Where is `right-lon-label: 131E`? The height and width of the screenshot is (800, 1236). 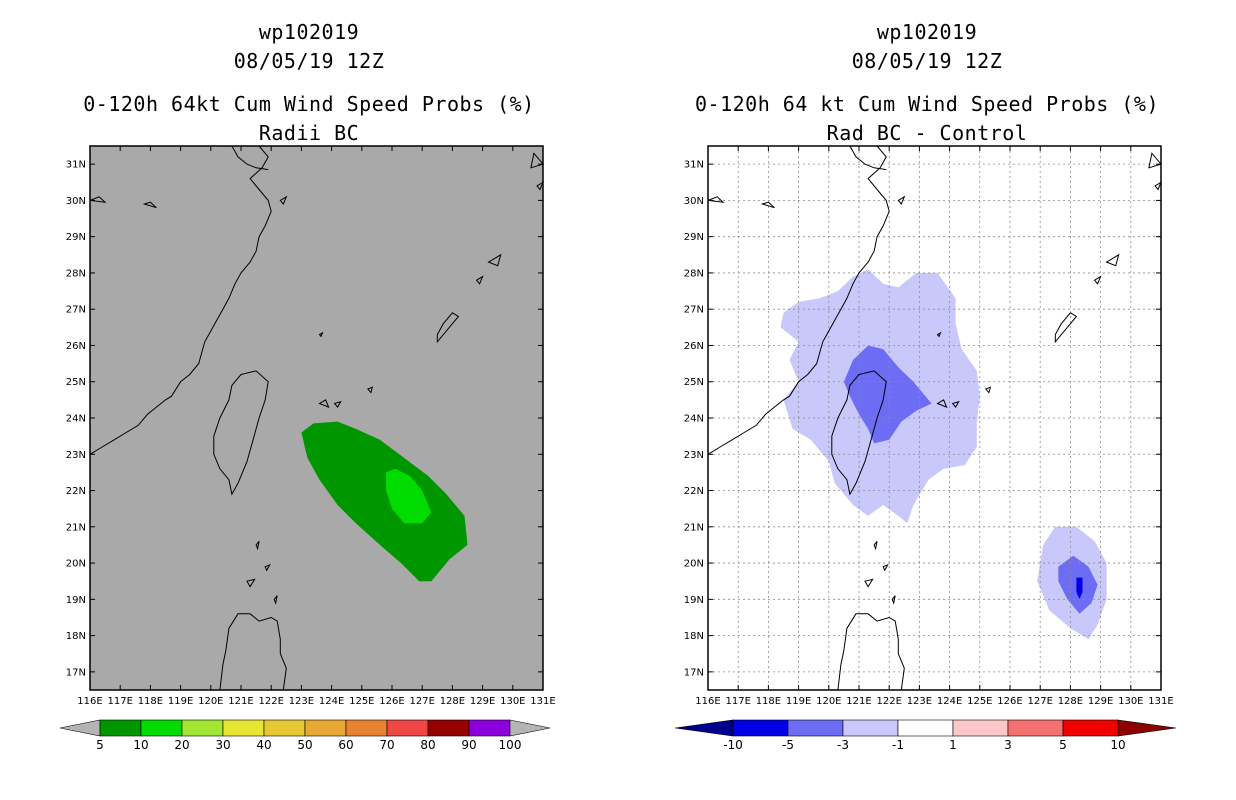
right-lon-label: 131E is located at coordinates (1160, 701).